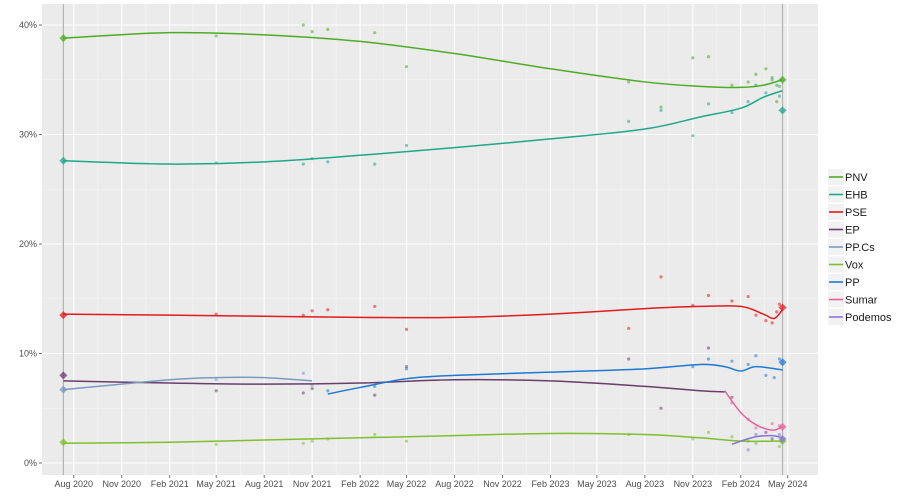  I want to click on x-tick-label: Feb 2022, so click(360, 484).